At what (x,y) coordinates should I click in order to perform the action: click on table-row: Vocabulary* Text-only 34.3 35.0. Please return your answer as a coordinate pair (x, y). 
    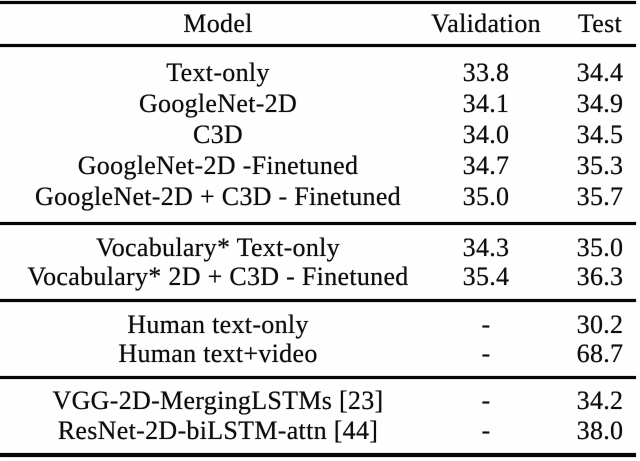
    Looking at the image, I should click on (320, 247).